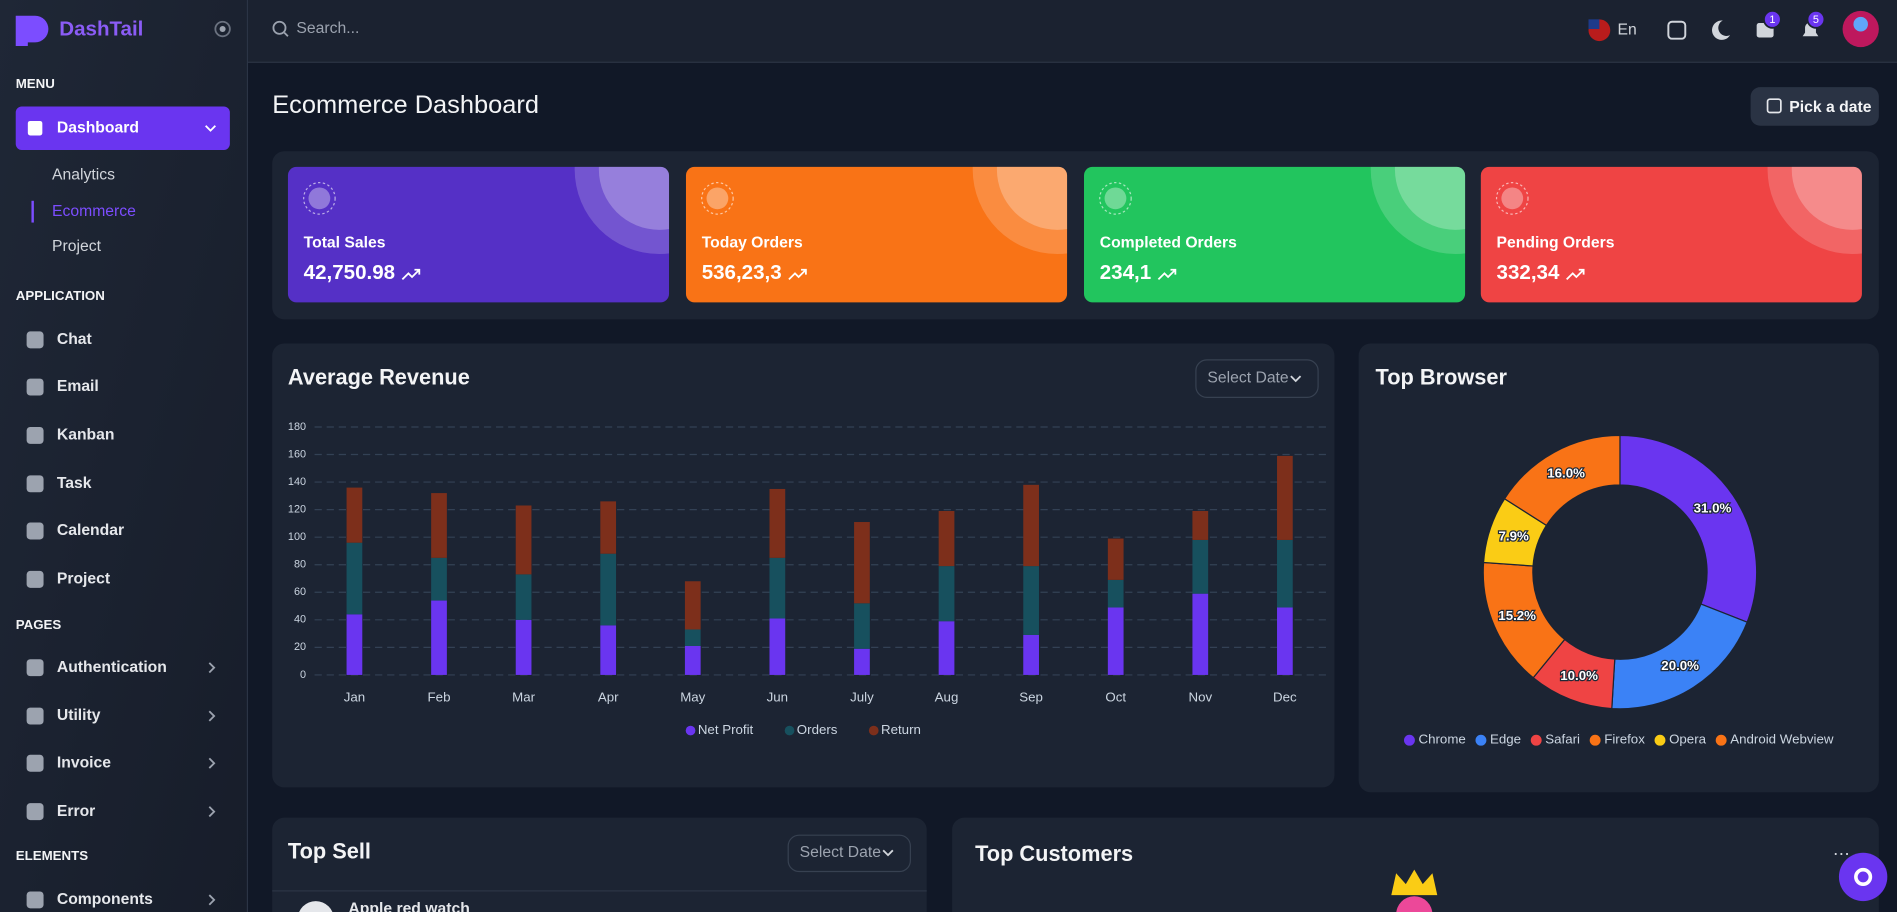 The image size is (1897, 912). I want to click on legend-label: Edge, so click(1505, 739).